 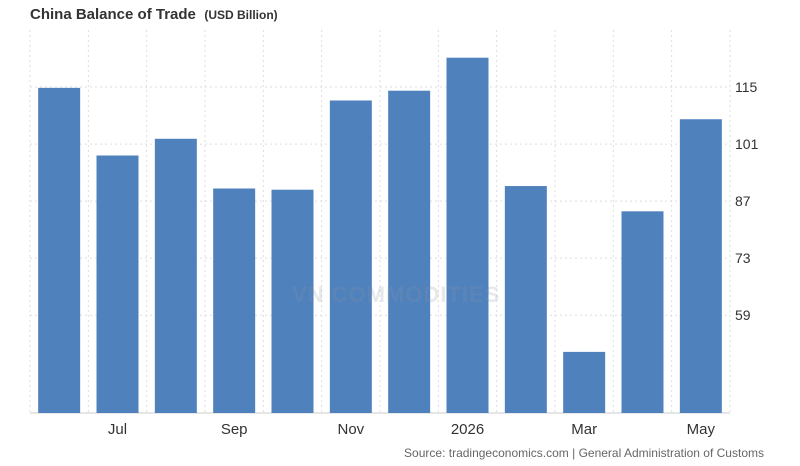 What do you see at coordinates (642, 312) in the screenshot?
I see `bar-apr` at bounding box center [642, 312].